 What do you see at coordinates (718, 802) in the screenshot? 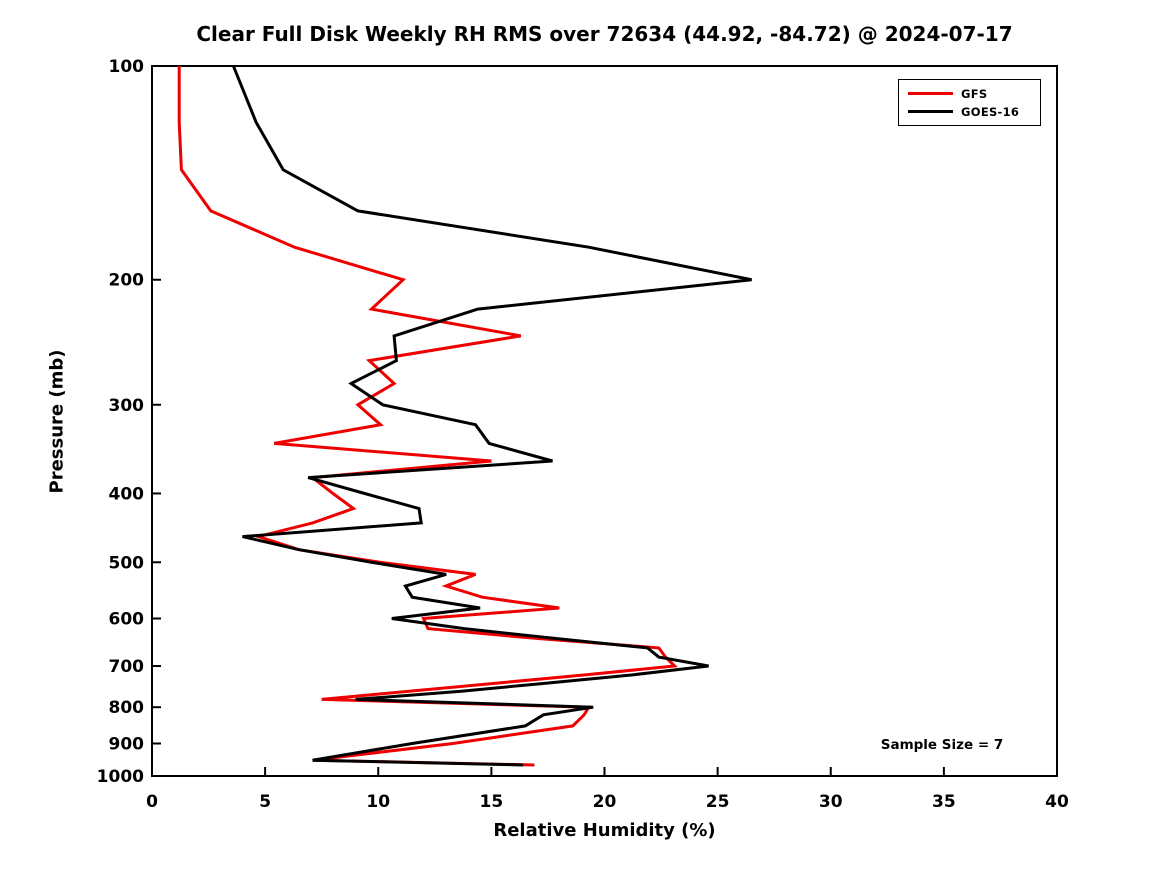
I see `svg-text: 25` at bounding box center [718, 802].